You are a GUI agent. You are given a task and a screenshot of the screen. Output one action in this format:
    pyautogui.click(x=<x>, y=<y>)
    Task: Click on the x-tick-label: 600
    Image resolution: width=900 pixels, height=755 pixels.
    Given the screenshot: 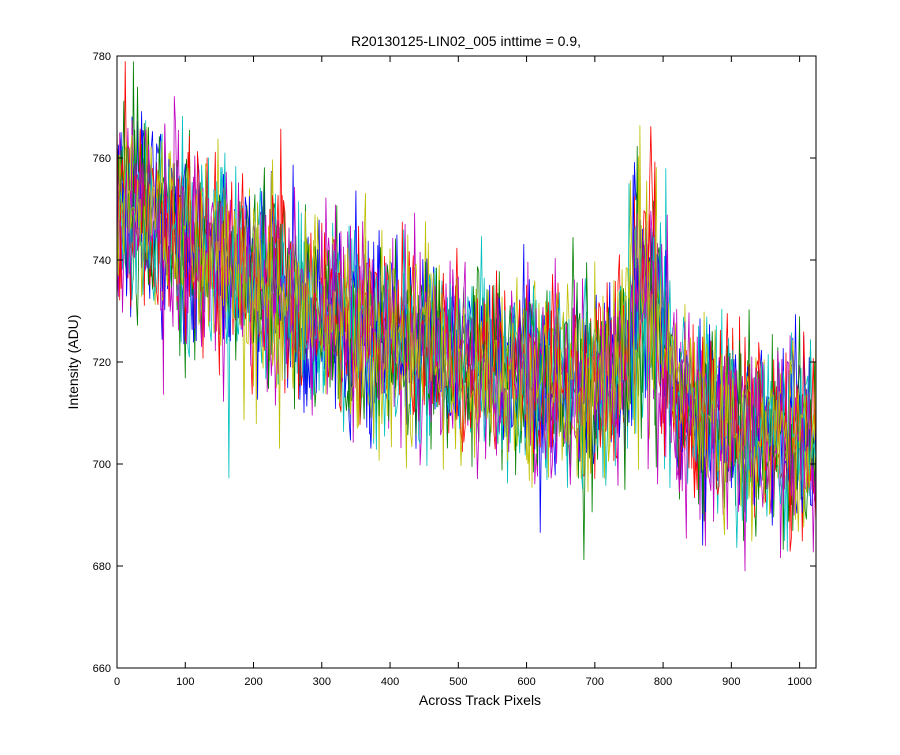 What is the action you would take?
    pyautogui.click(x=526, y=682)
    